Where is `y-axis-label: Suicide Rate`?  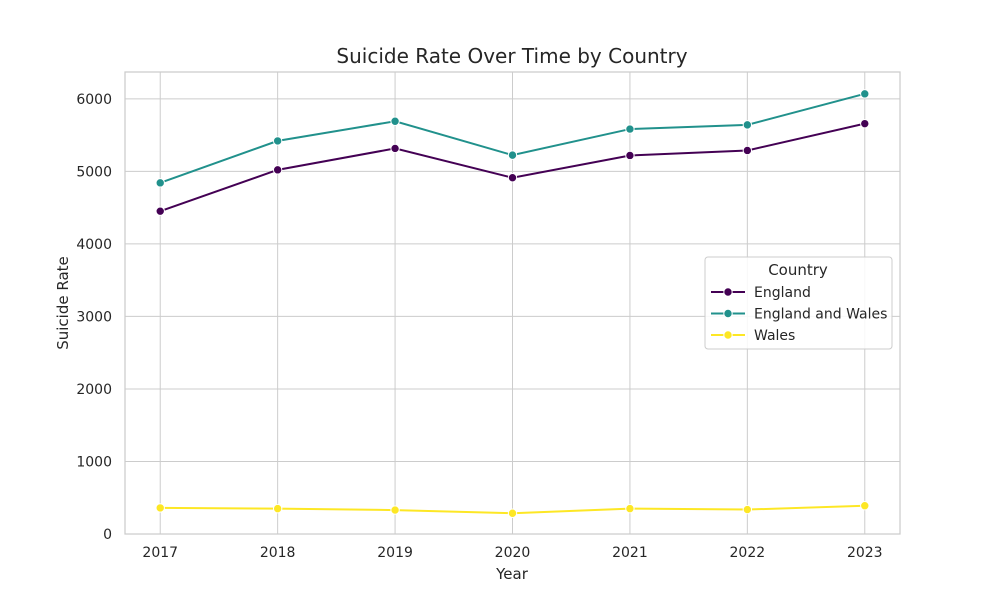 y-axis-label: Suicide Rate is located at coordinates (63, 303).